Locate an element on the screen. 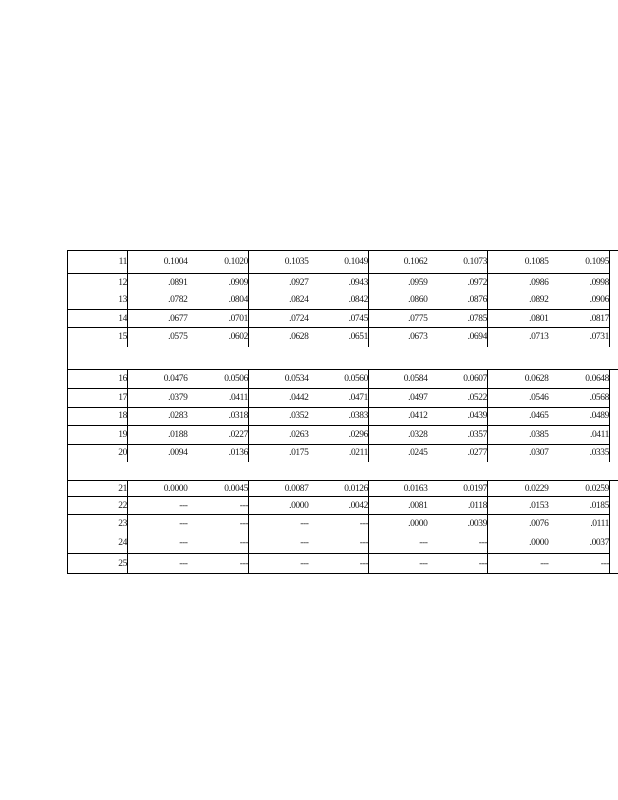 Image resolution: width=618 pixels, height=800 pixels. band-gap is located at coordinates (342, 471).